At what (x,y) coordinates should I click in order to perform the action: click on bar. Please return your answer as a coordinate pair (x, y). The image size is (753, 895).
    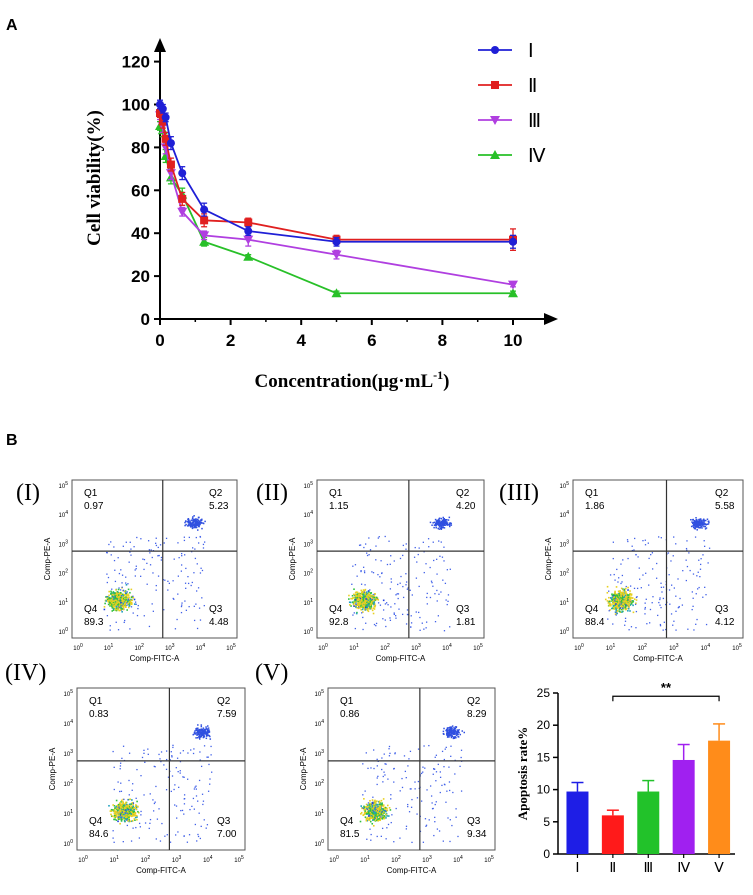
    Looking at the image, I should click on (719, 797).